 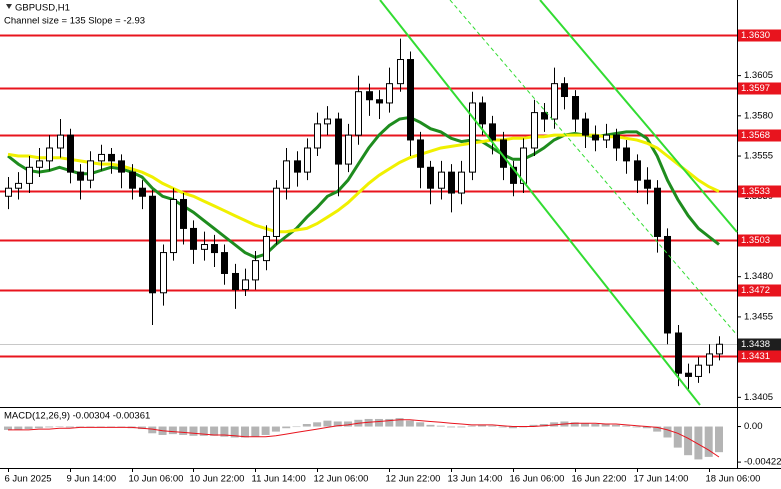 I want to click on x-tick-label: 12 Jun 06:00, so click(x=341, y=479).